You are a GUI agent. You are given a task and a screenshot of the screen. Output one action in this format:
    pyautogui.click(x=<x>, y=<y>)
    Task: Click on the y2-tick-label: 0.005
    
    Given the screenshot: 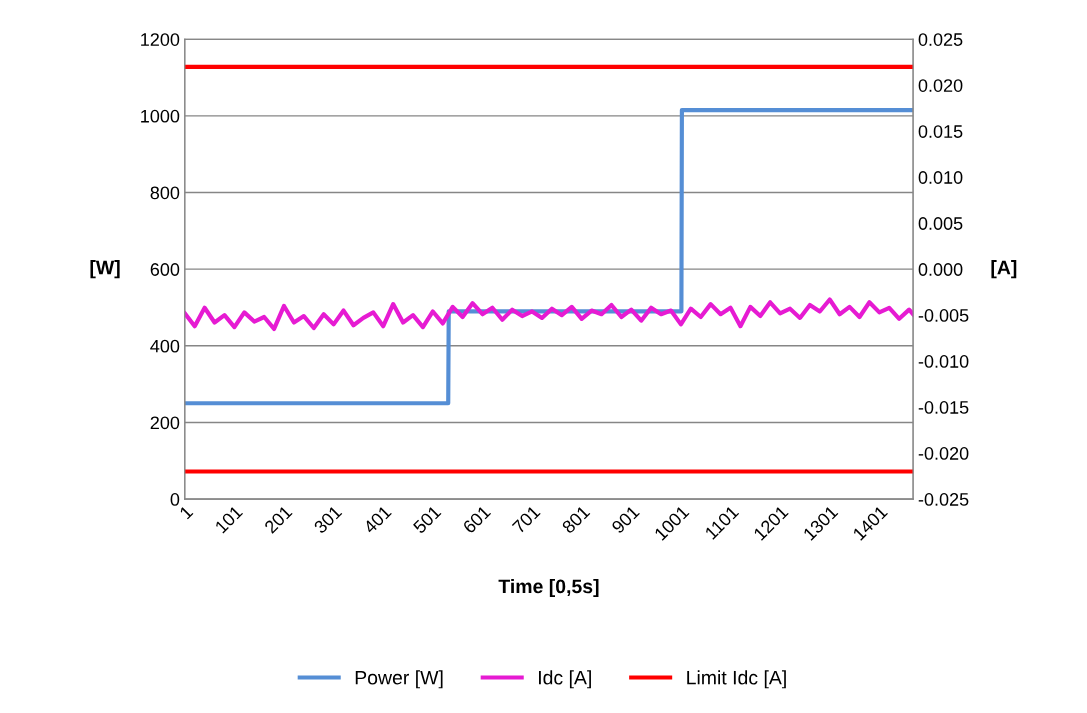 What is the action you would take?
    pyautogui.click(x=940, y=223)
    